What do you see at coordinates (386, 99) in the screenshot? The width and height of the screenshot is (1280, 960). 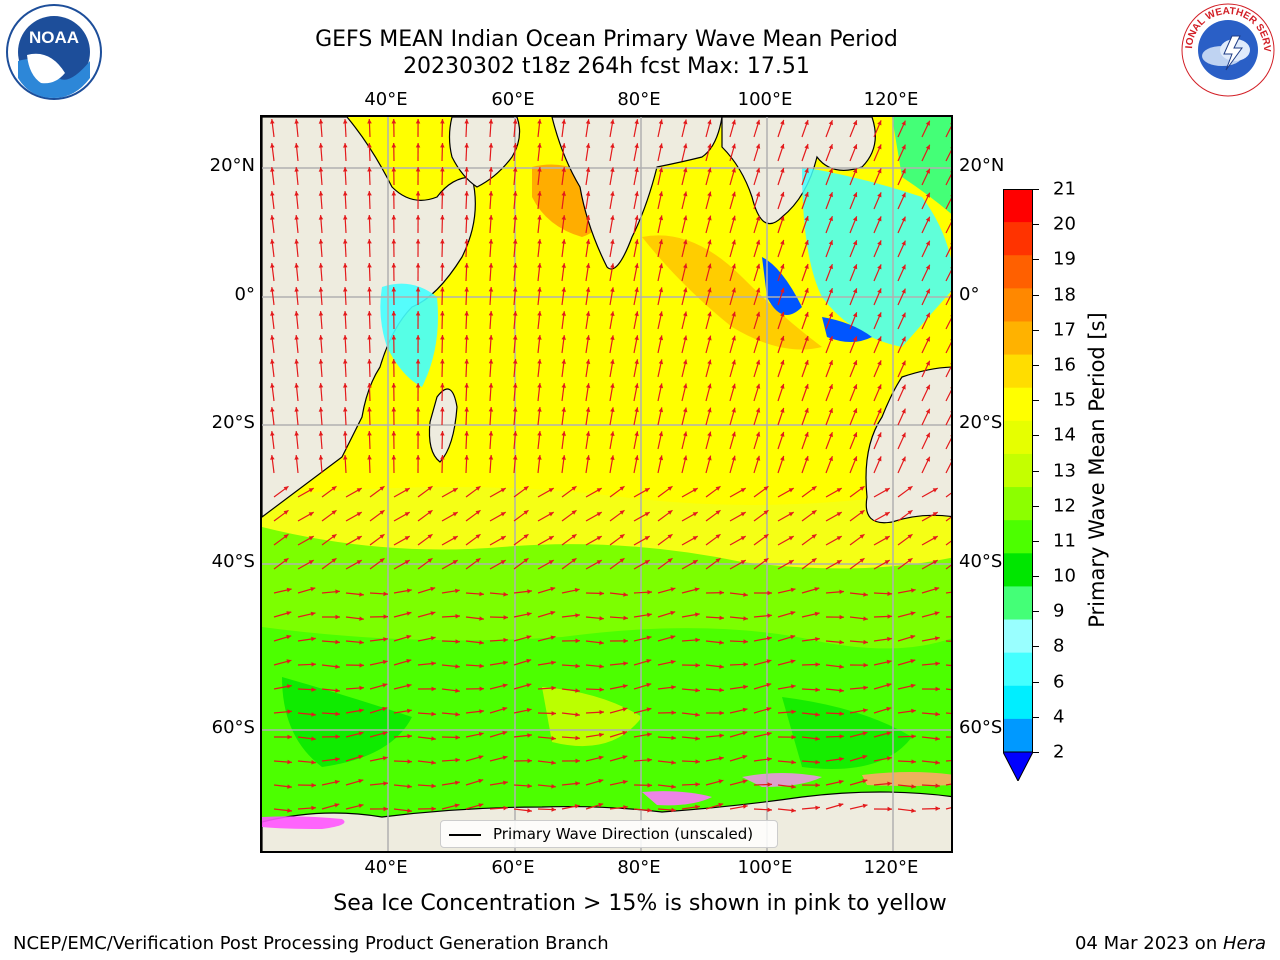 I see `lon-tick-top-1: 40°E` at bounding box center [386, 99].